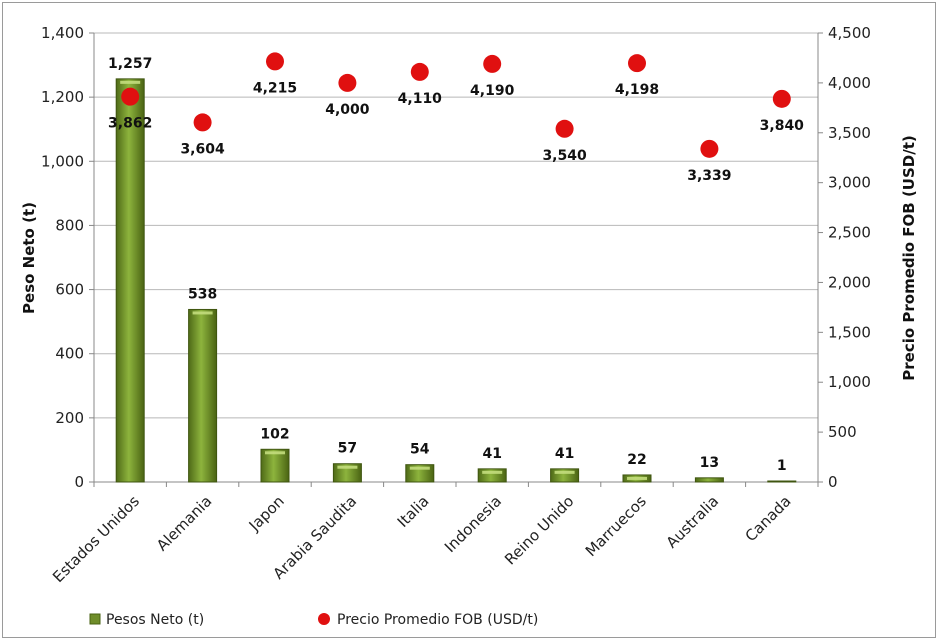 The height and width of the screenshot is (640, 938). Describe the element at coordinates (420, 450) in the screenshot. I see `bar-data-label: 54` at that location.